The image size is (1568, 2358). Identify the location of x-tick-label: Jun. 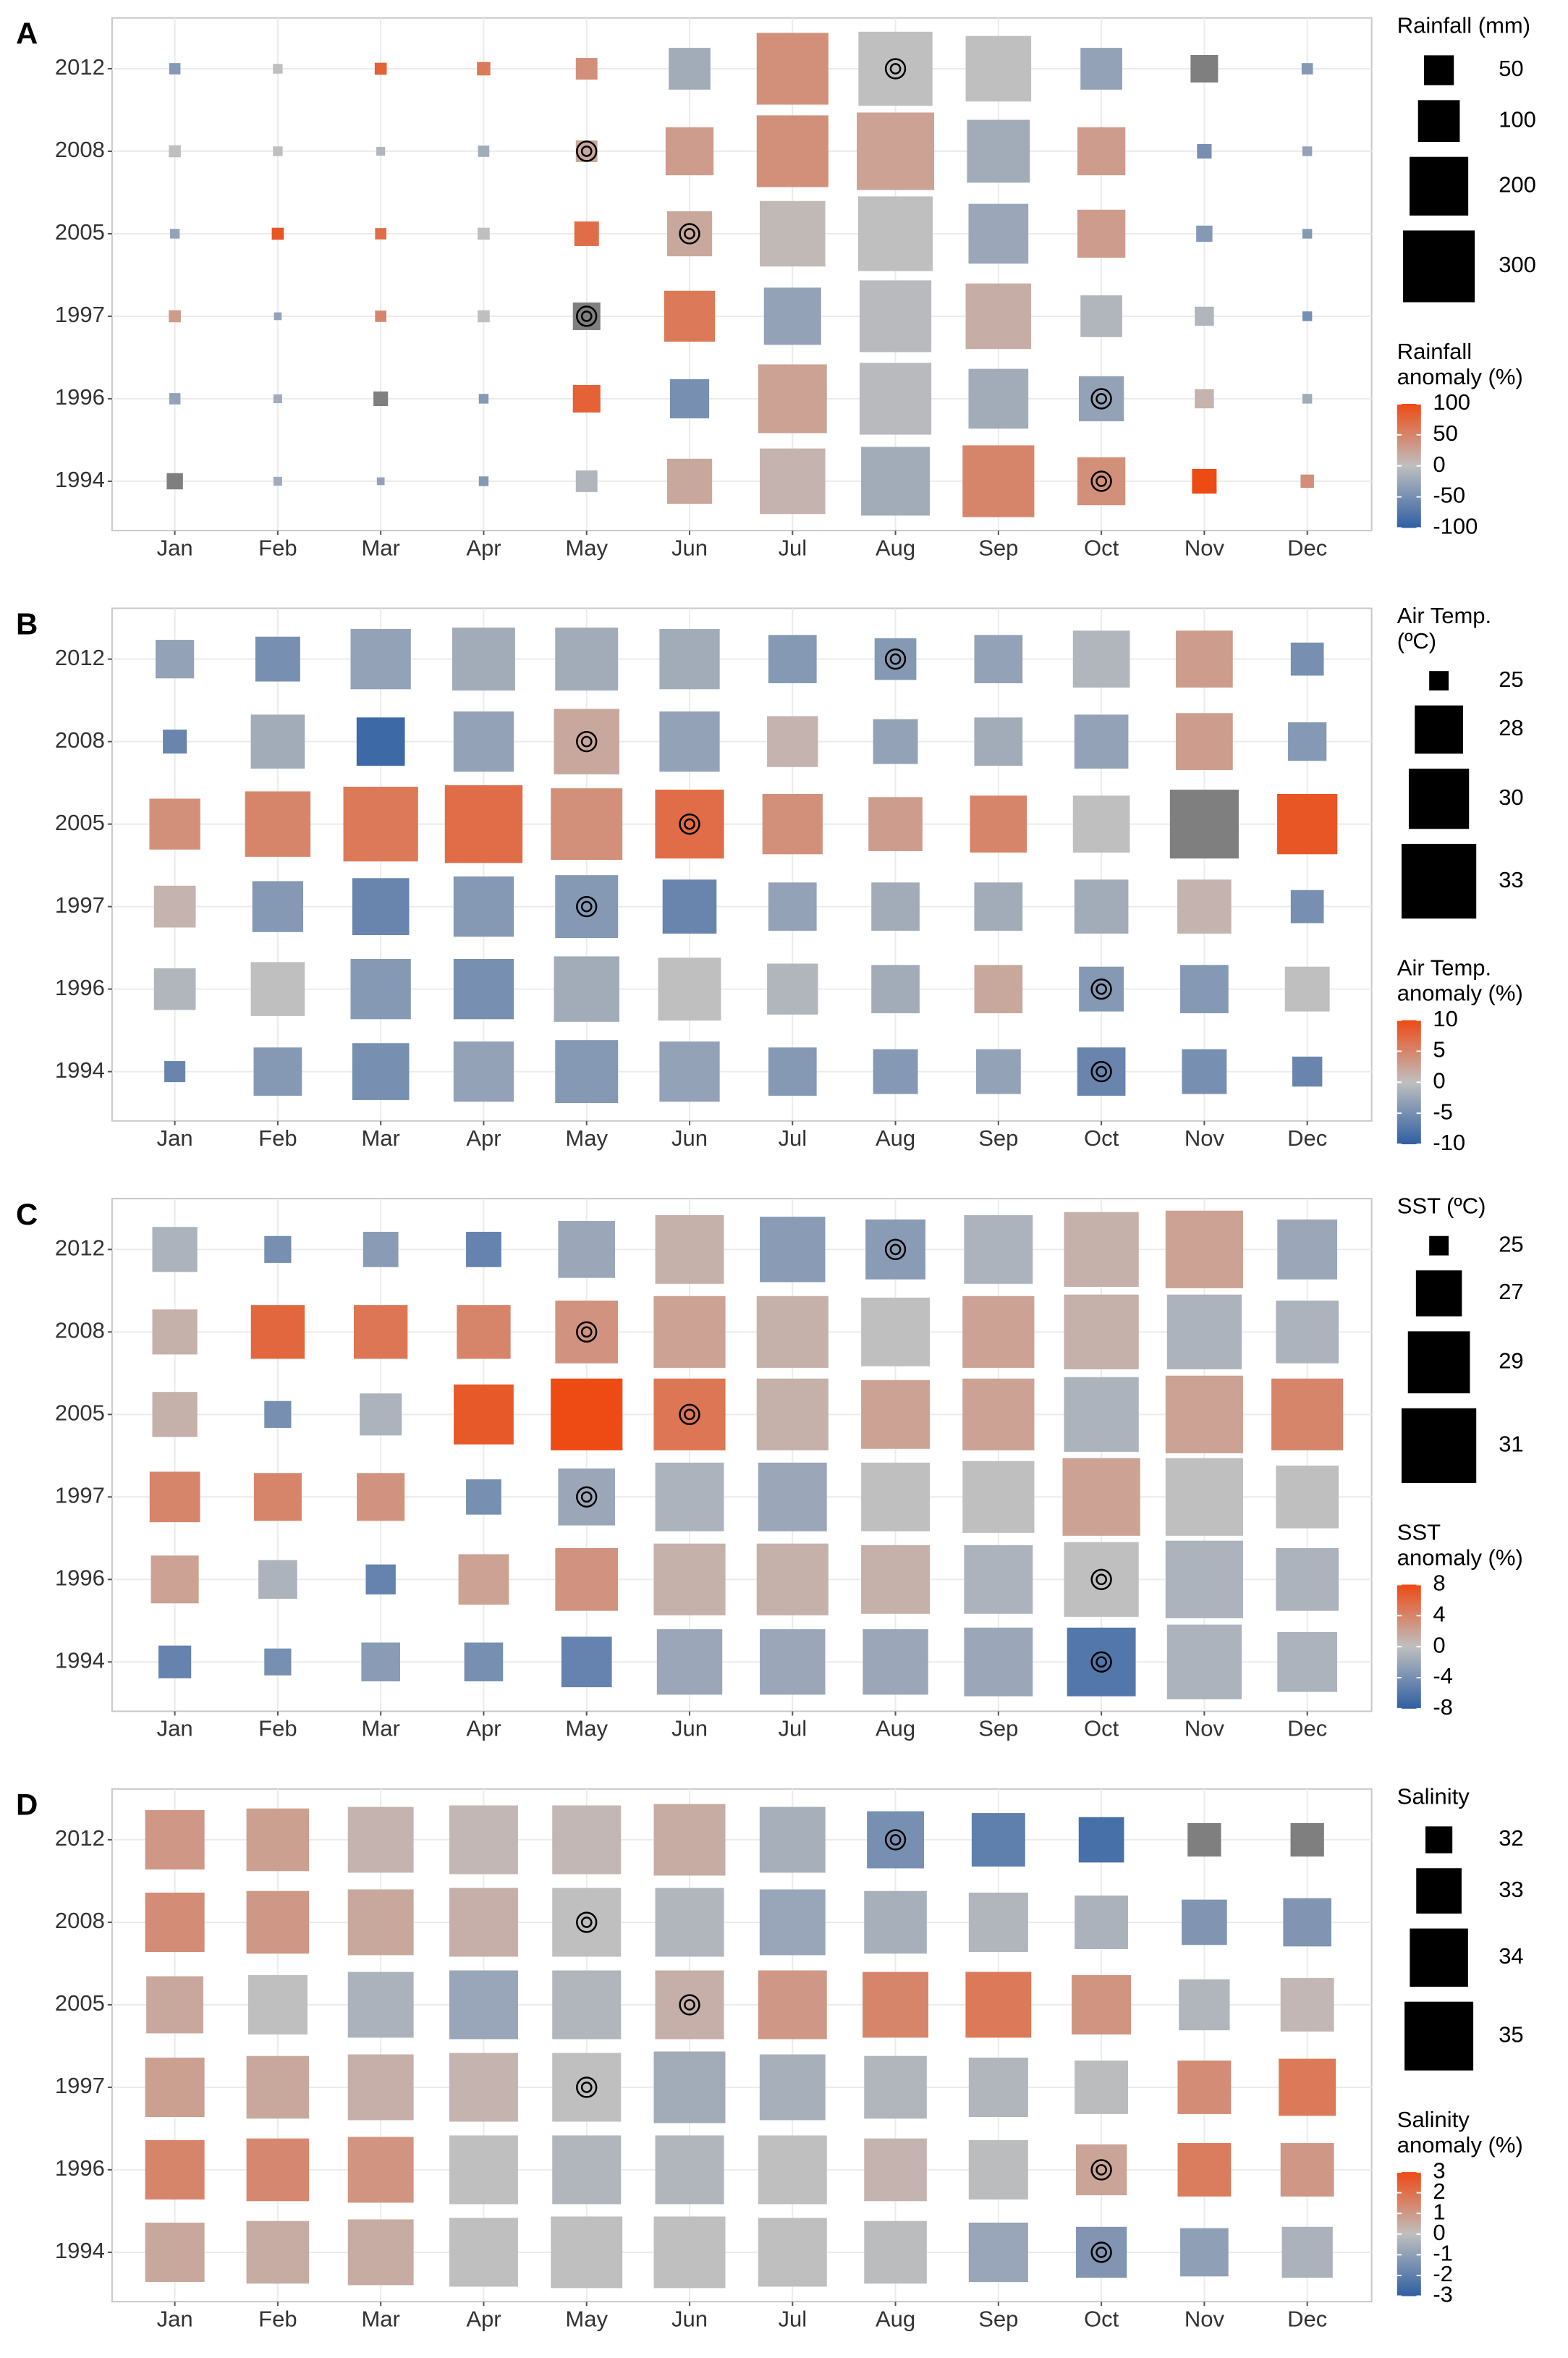
(689, 547).